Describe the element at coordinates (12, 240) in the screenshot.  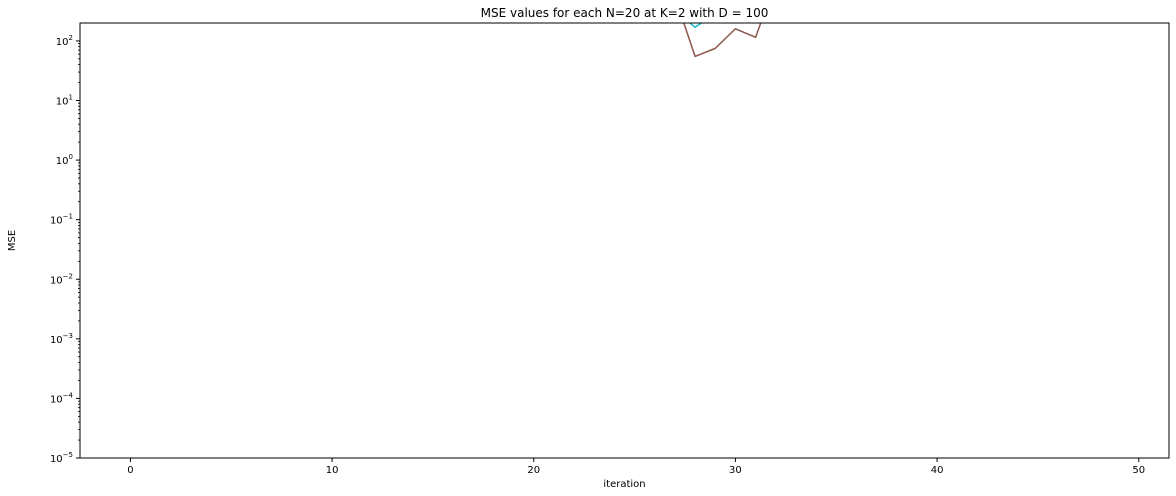
I see `y-axis-label: MSE` at that location.